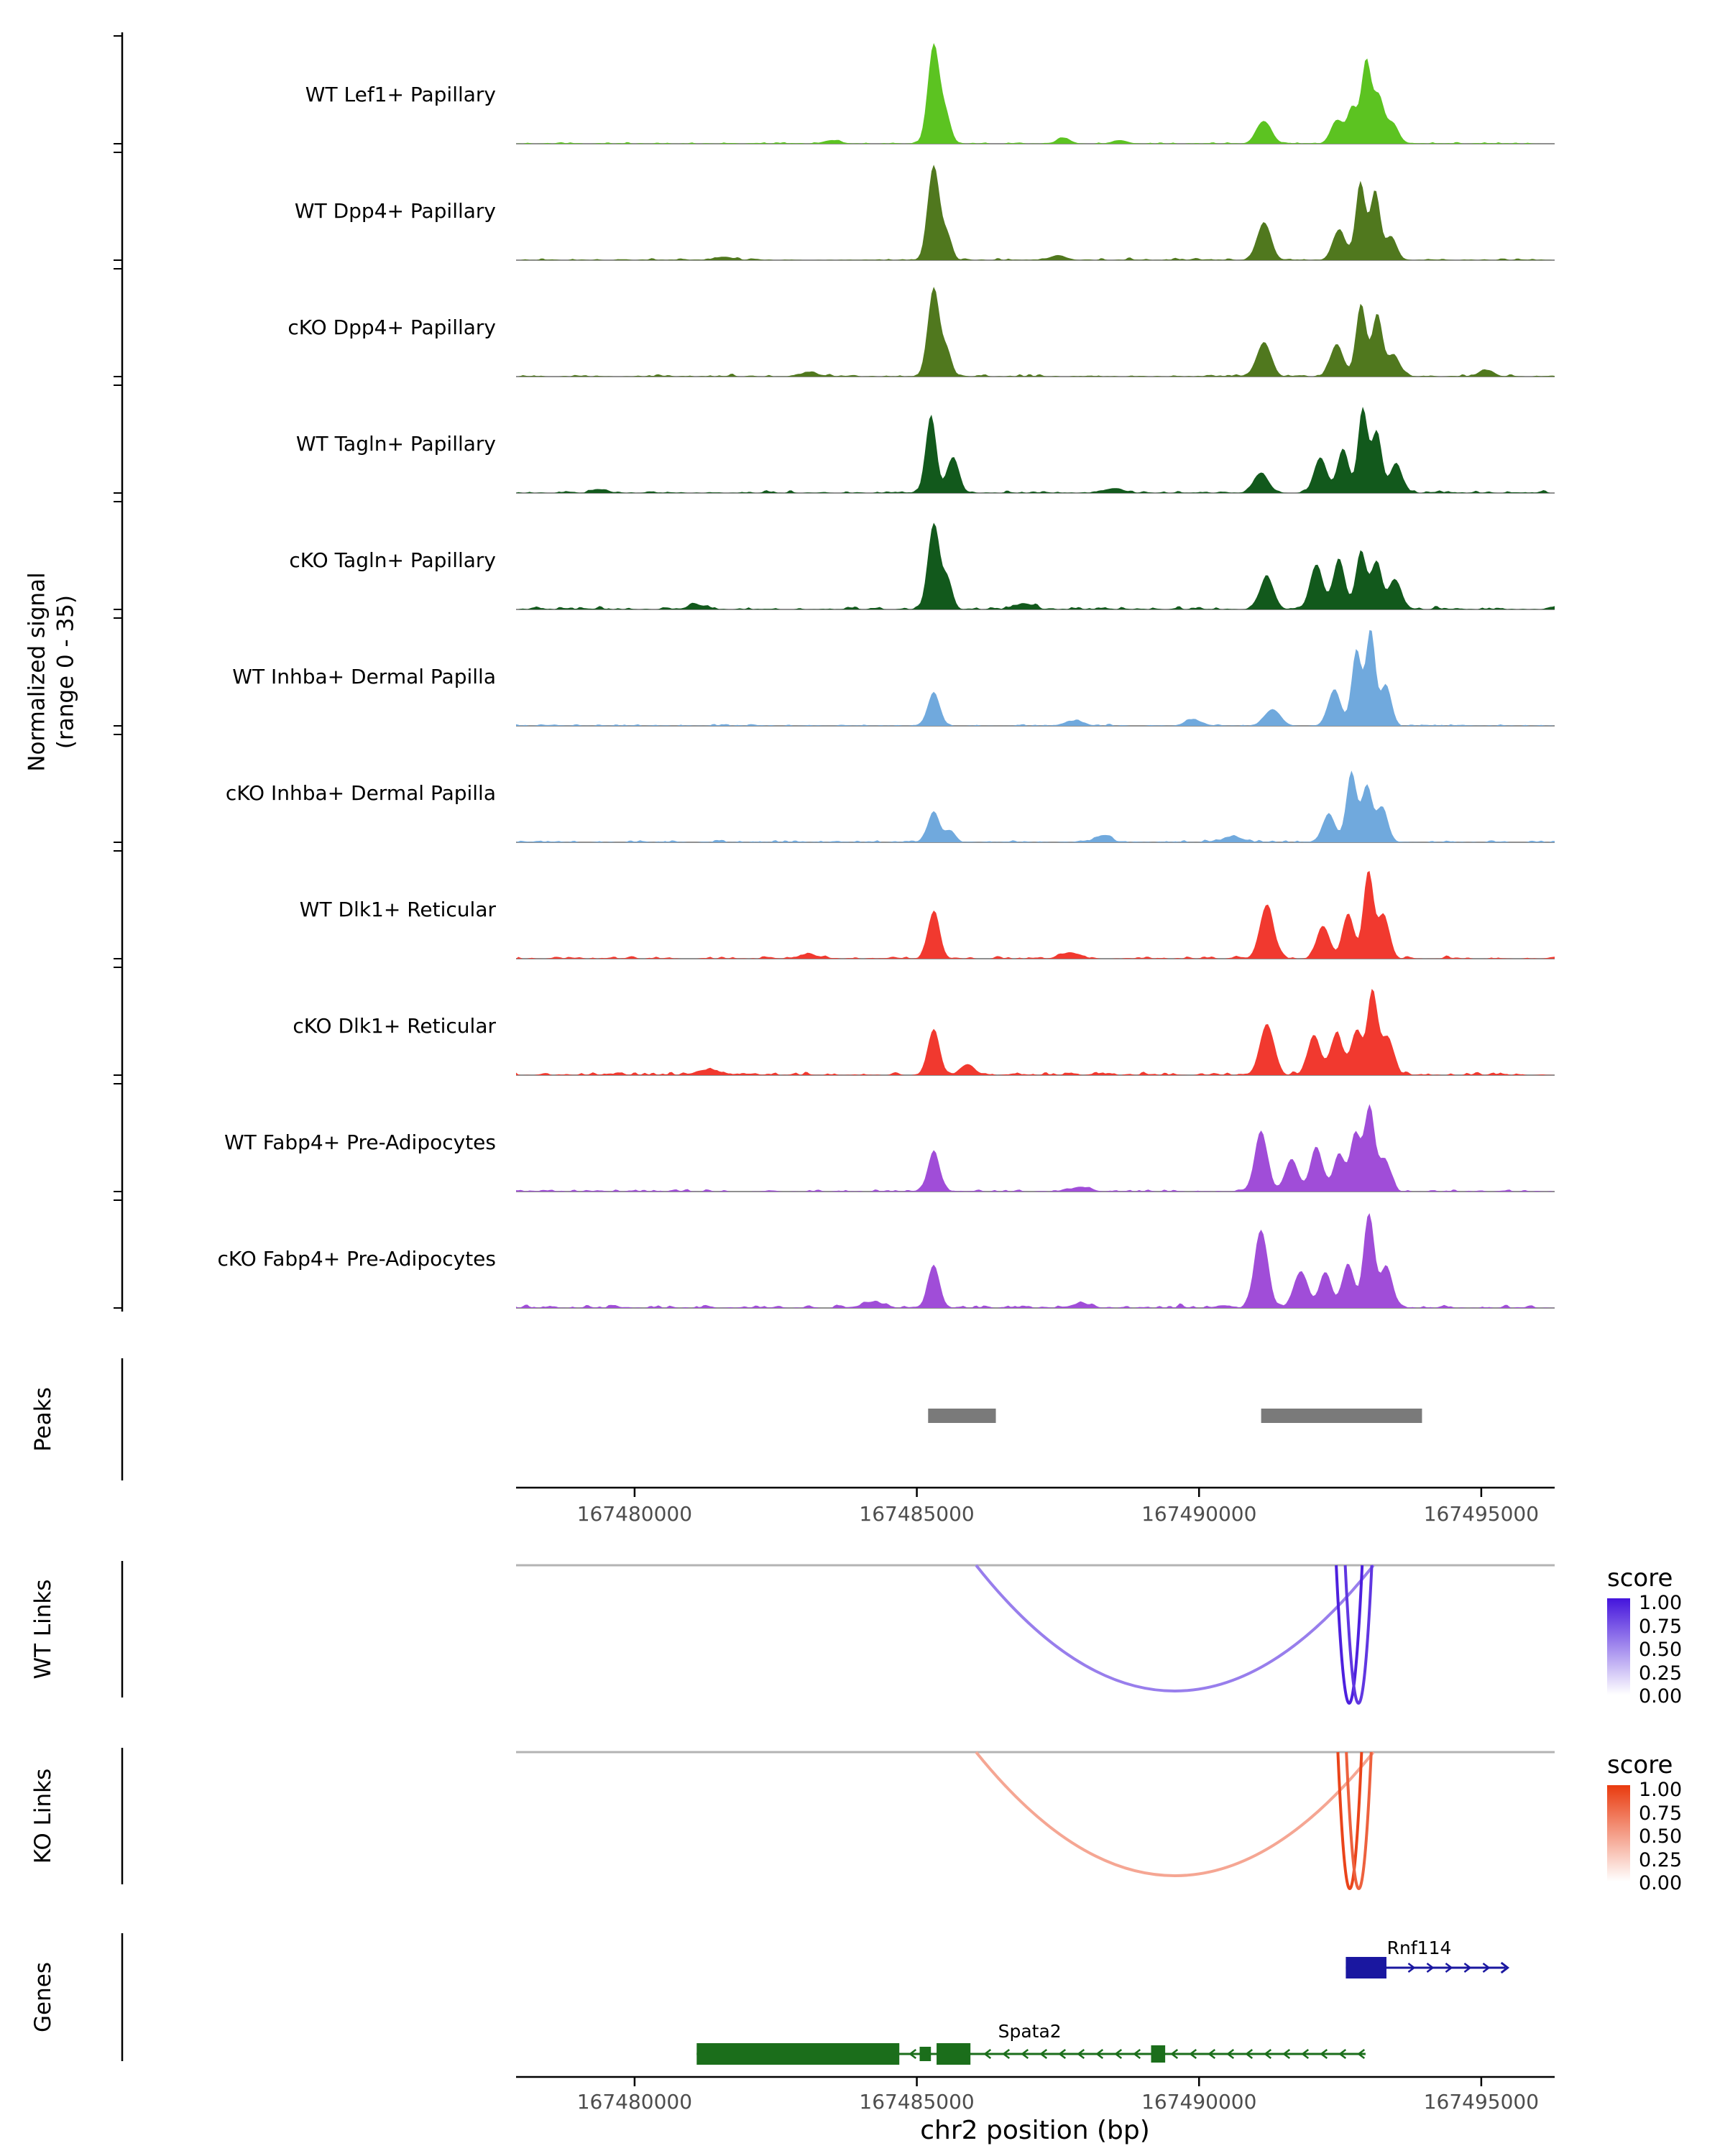 Image resolution: width=1725 pixels, height=2156 pixels. I want to click on track-label-cko-inhba: cKO Inhba+ Dermal Papilla, so click(360, 793).